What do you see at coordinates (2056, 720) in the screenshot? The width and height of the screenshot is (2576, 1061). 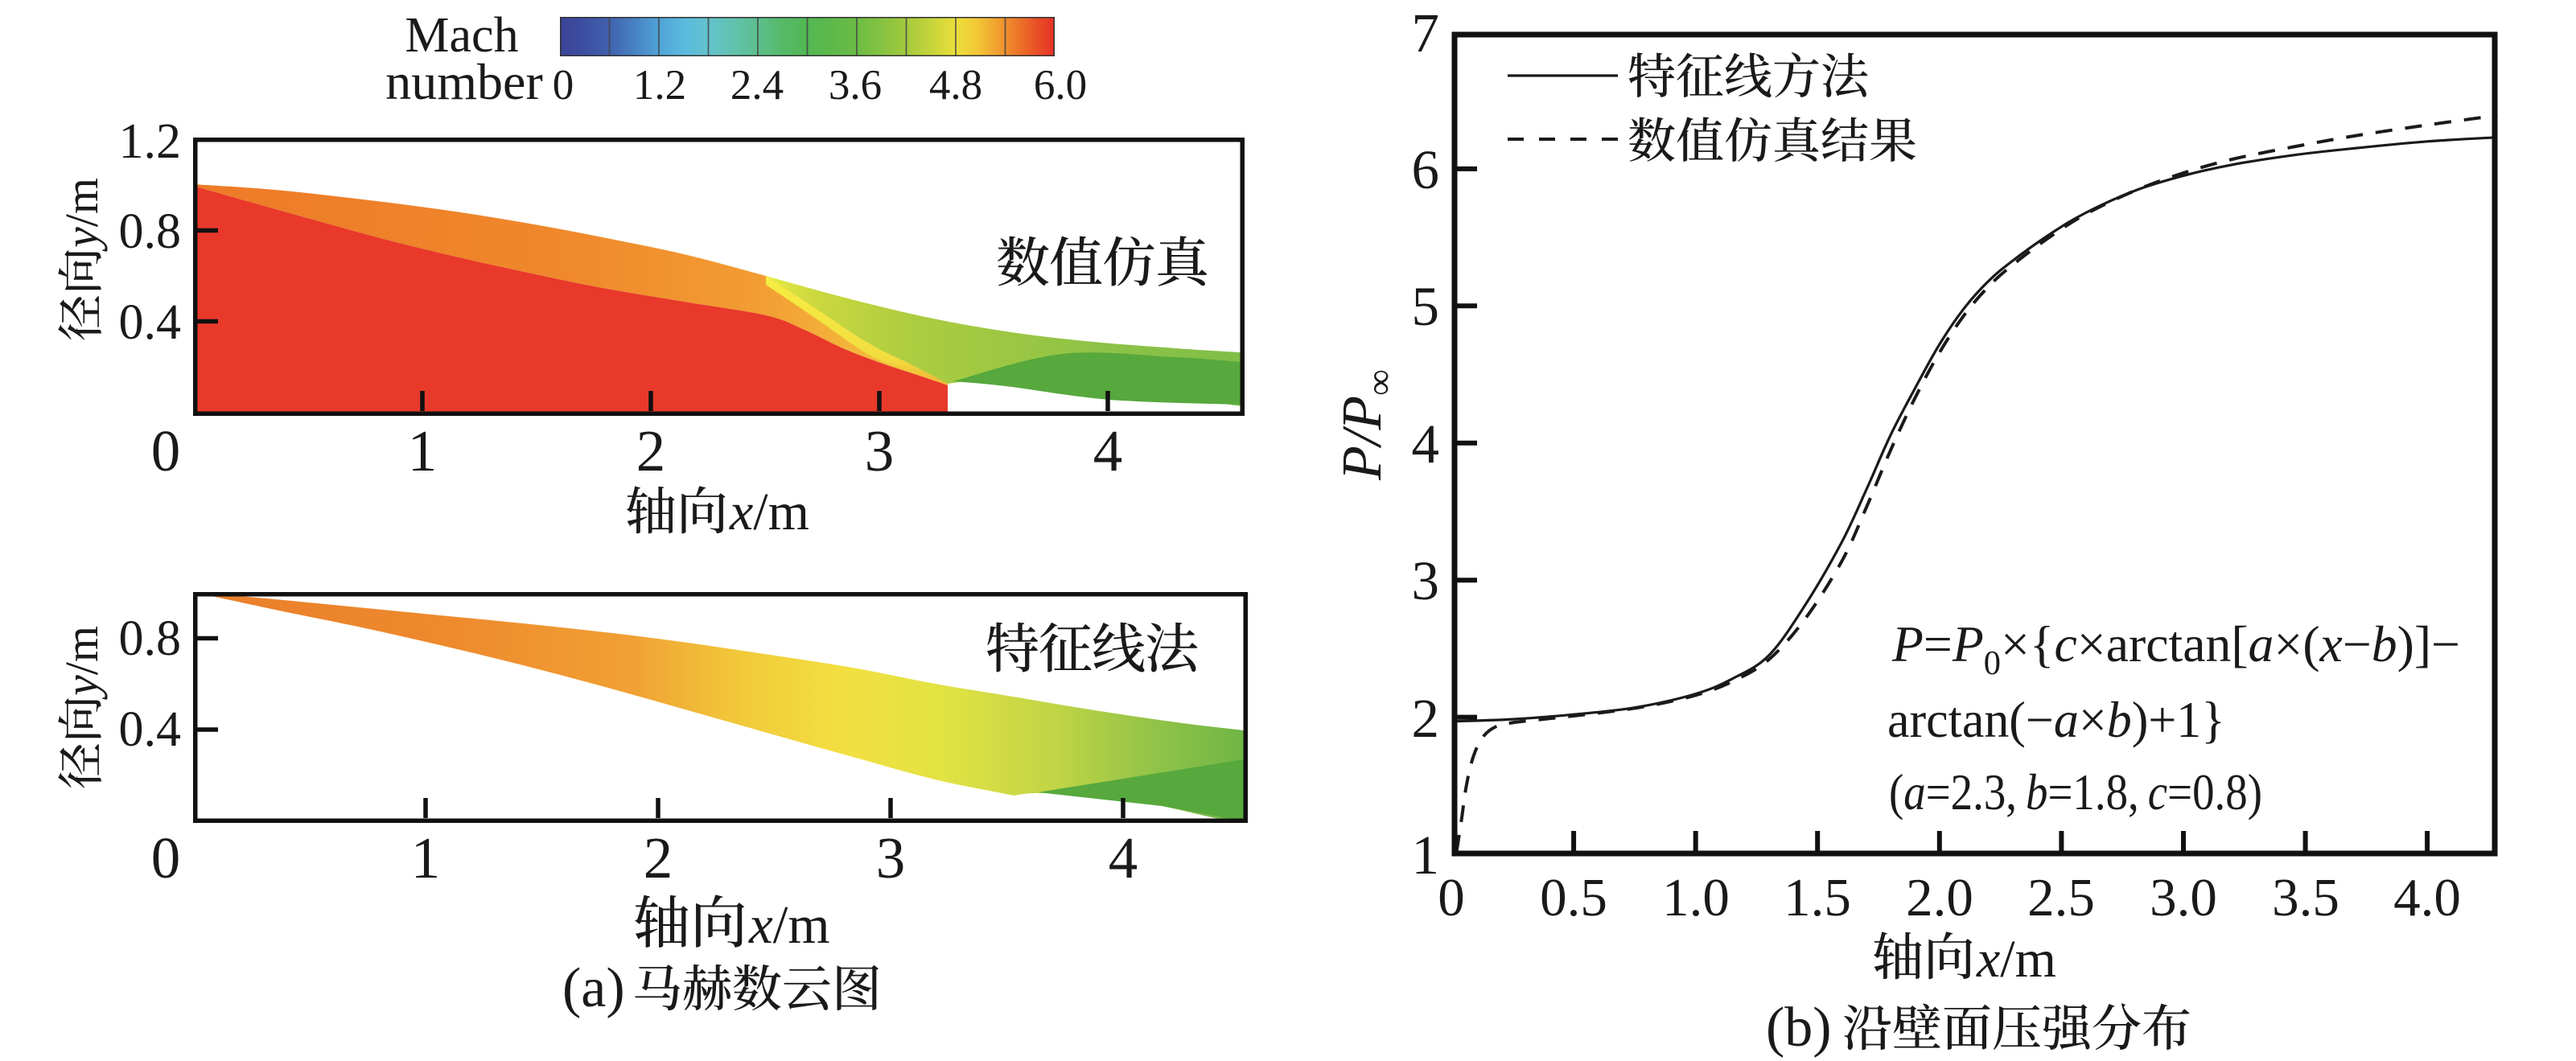 I see `svg-text: arctan(−a×b)+1}` at bounding box center [2056, 720].